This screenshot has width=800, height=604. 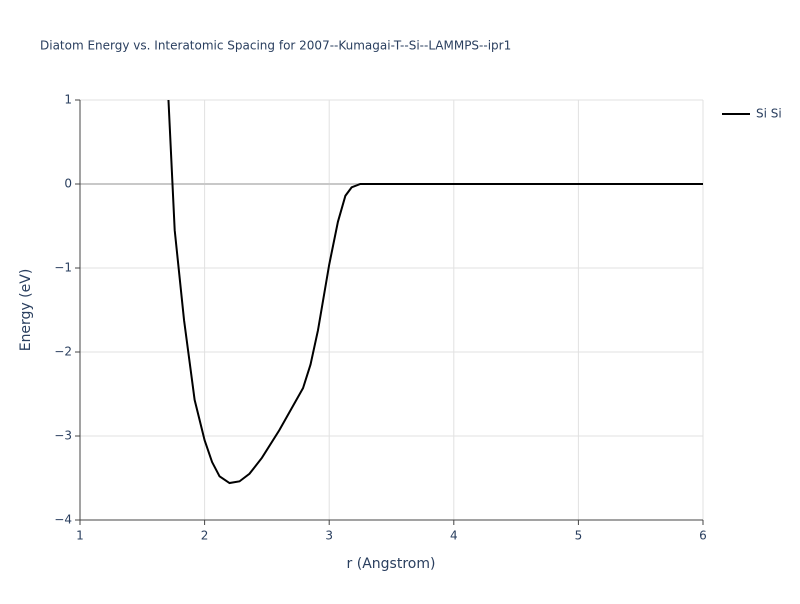 What do you see at coordinates (769, 114) in the screenshot?
I see `legend-label: Si Si` at bounding box center [769, 114].